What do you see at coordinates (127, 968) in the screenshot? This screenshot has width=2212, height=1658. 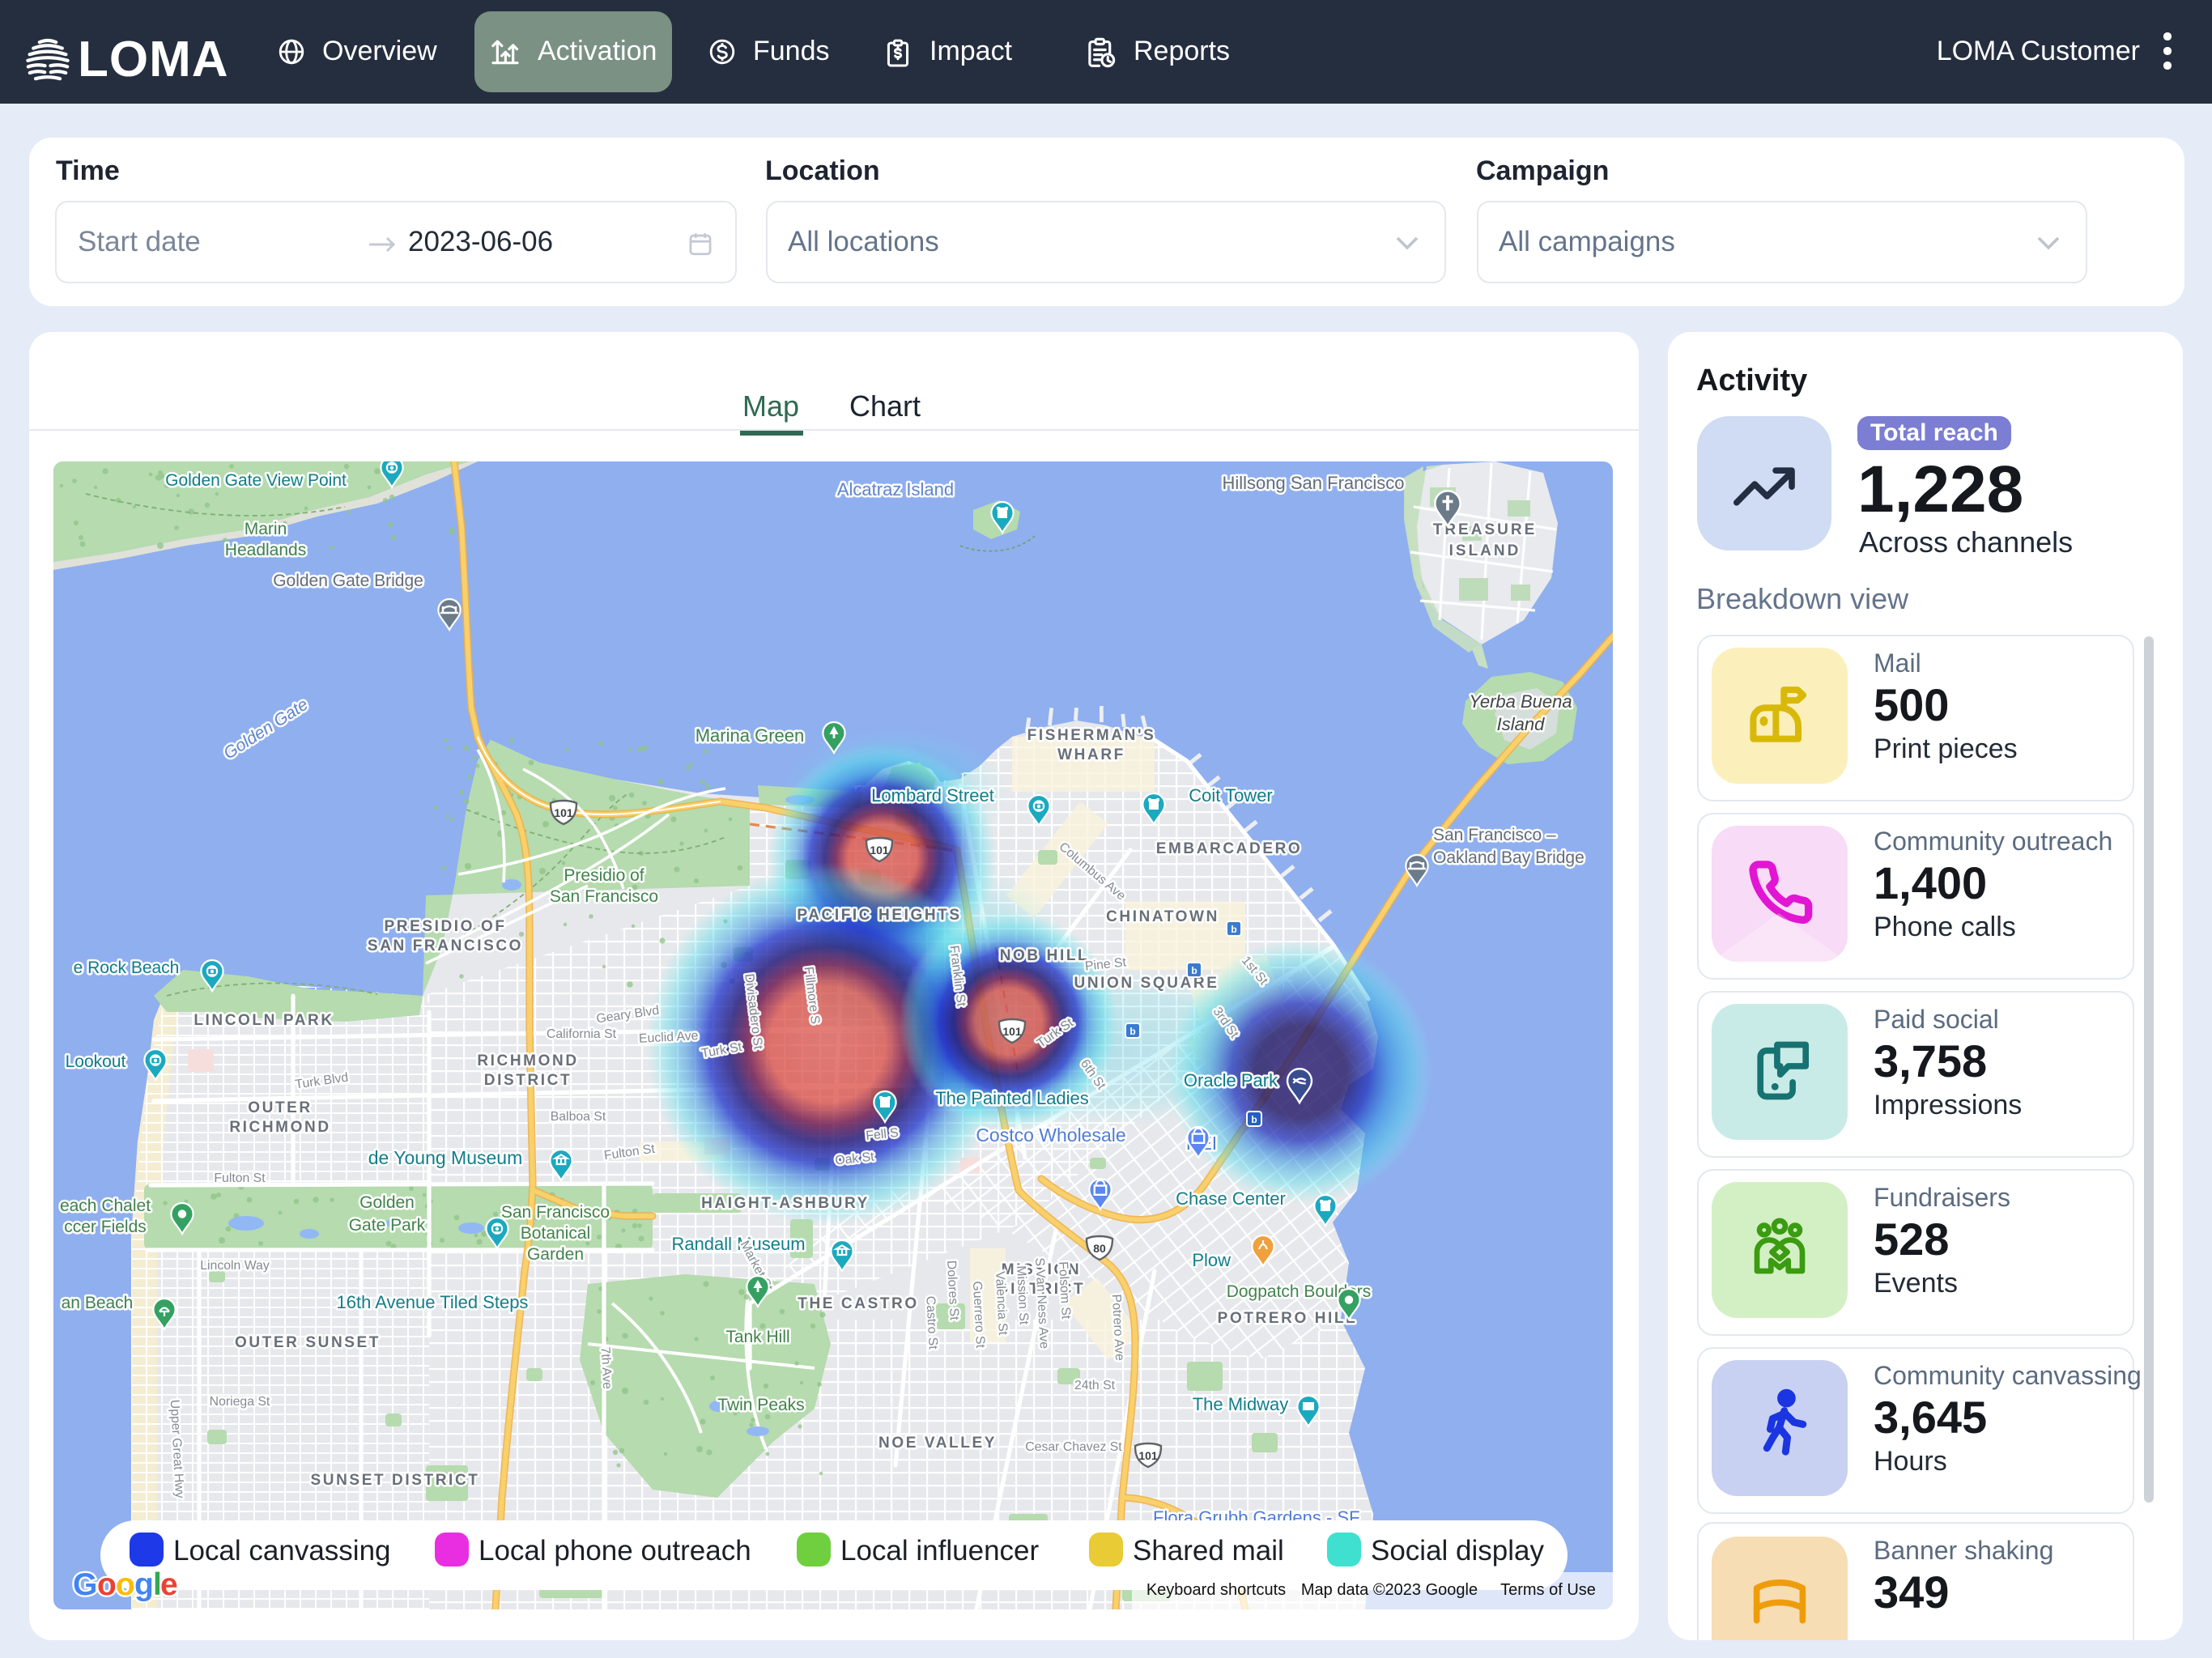 I see `svg-text: e Rock Beach` at bounding box center [127, 968].